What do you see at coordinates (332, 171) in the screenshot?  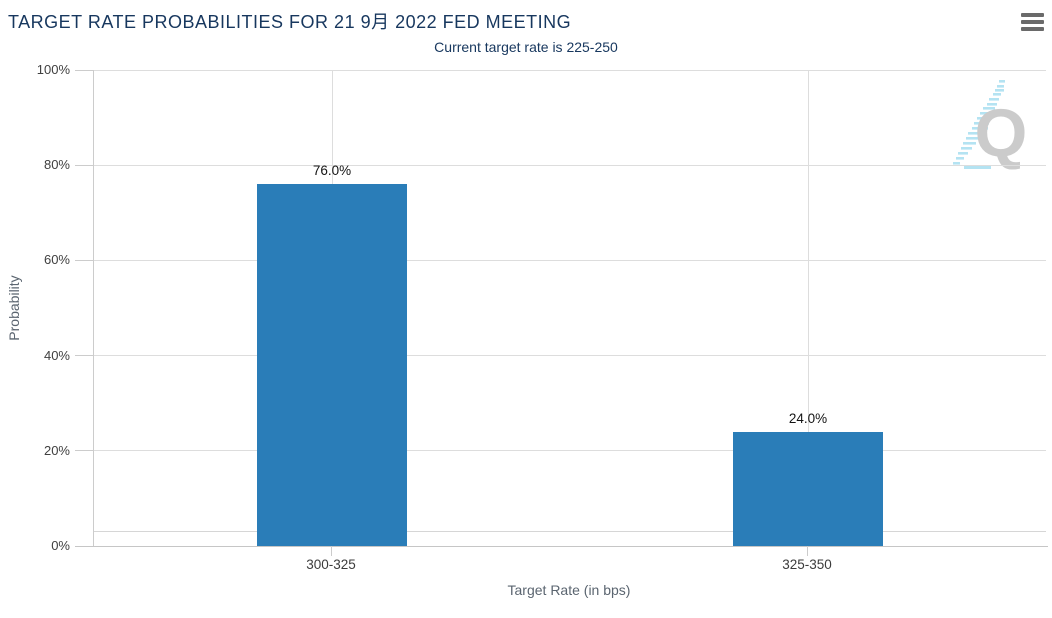 I see `bar-value-label: 76.0%` at bounding box center [332, 171].